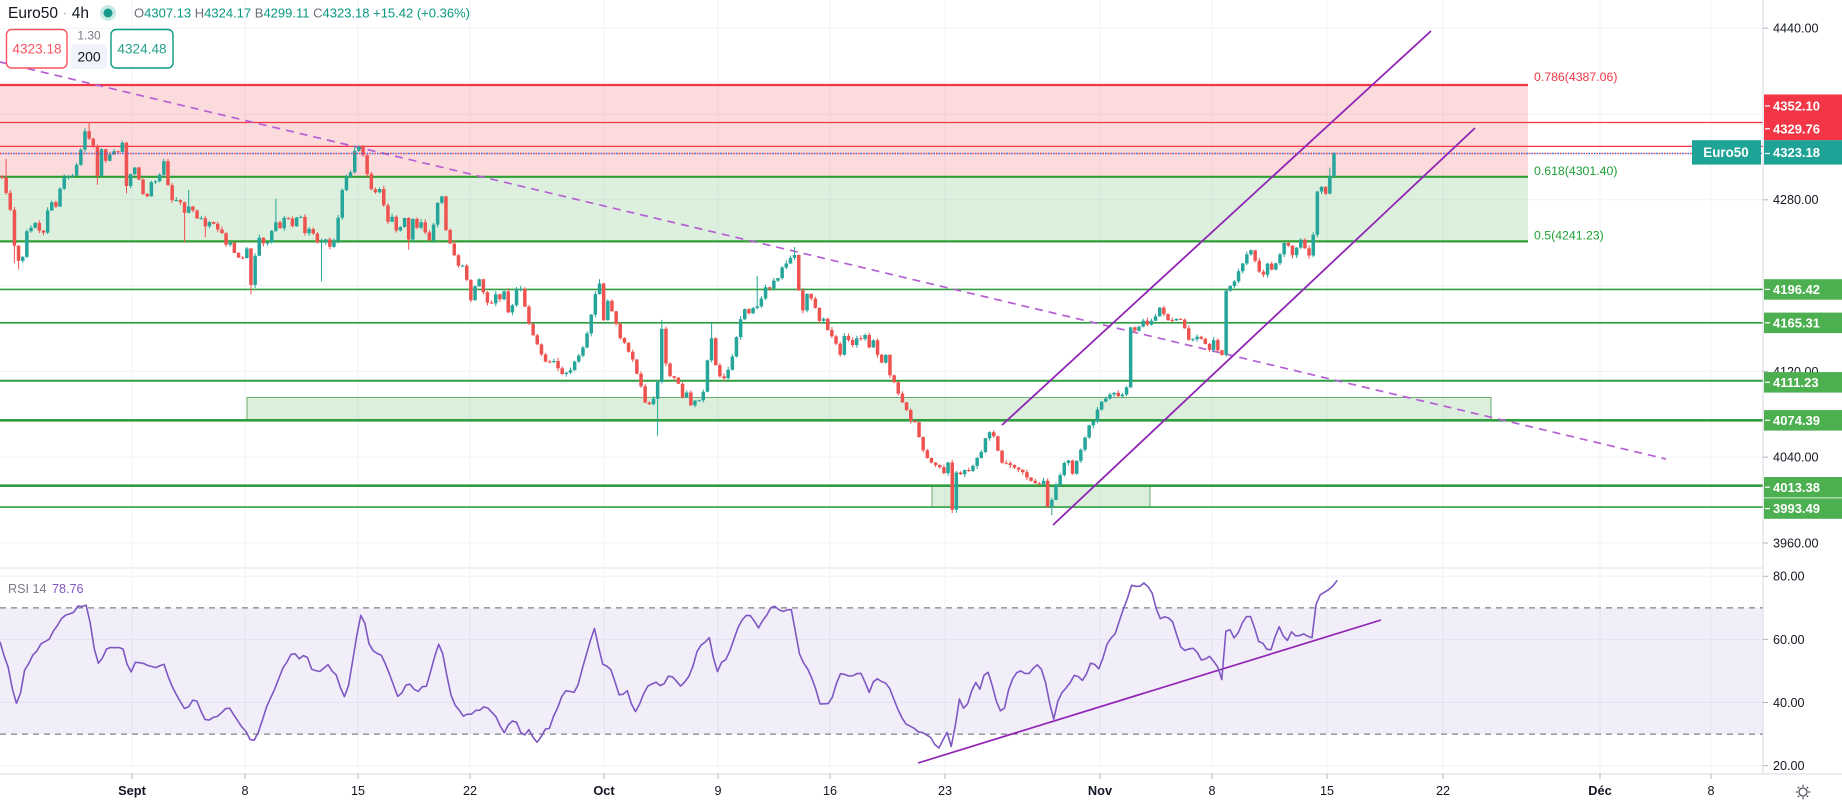 Image resolution: width=1842 pixels, height=805 pixels. I want to click on svg-text: 20.00, so click(1789, 766).